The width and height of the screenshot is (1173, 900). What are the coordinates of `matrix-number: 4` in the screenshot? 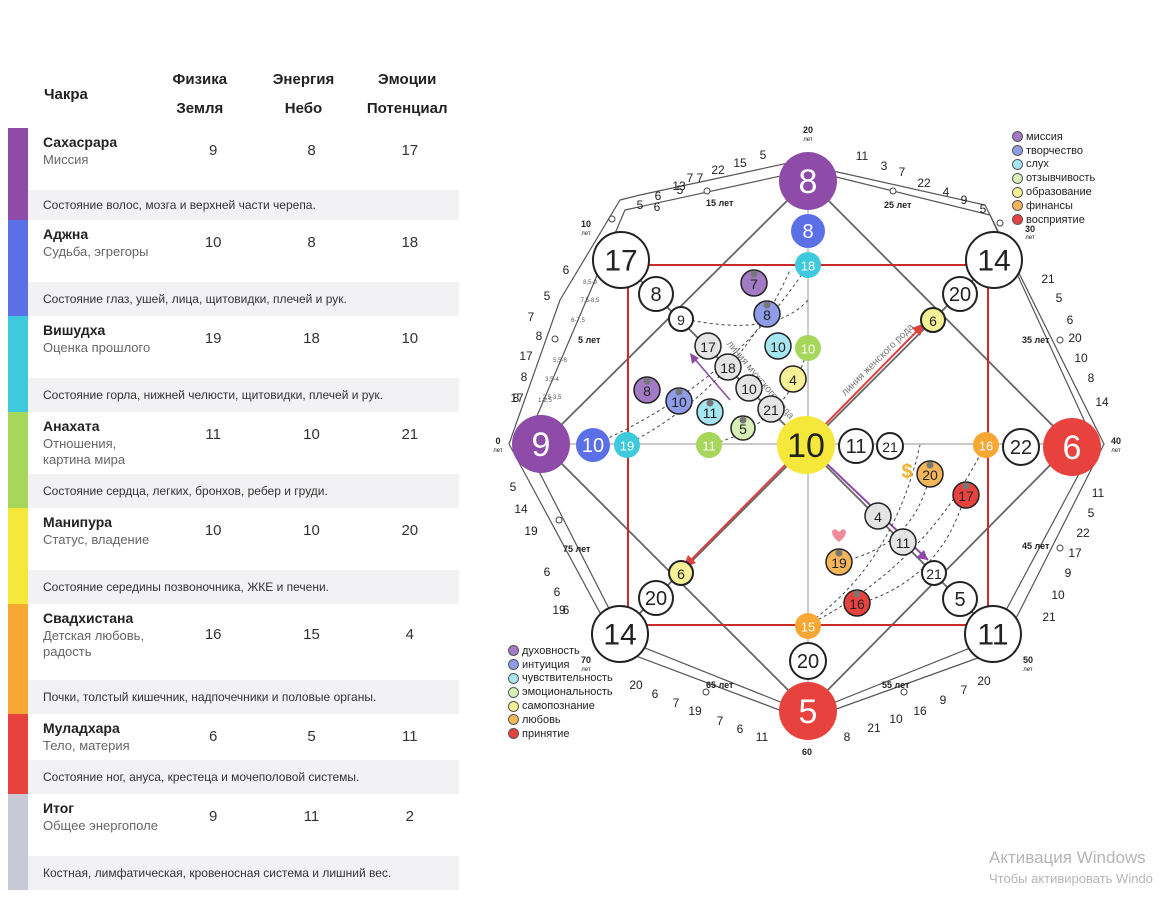 It's located at (878, 517).